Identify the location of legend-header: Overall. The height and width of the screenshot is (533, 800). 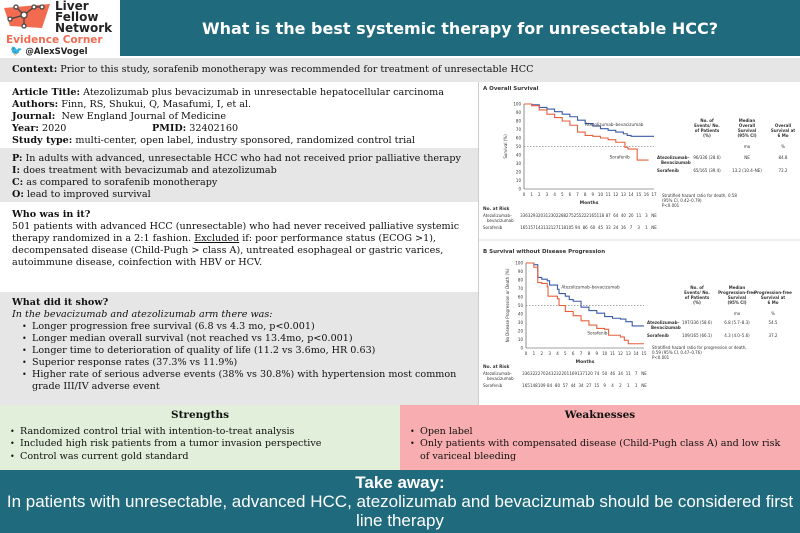
(747, 125).